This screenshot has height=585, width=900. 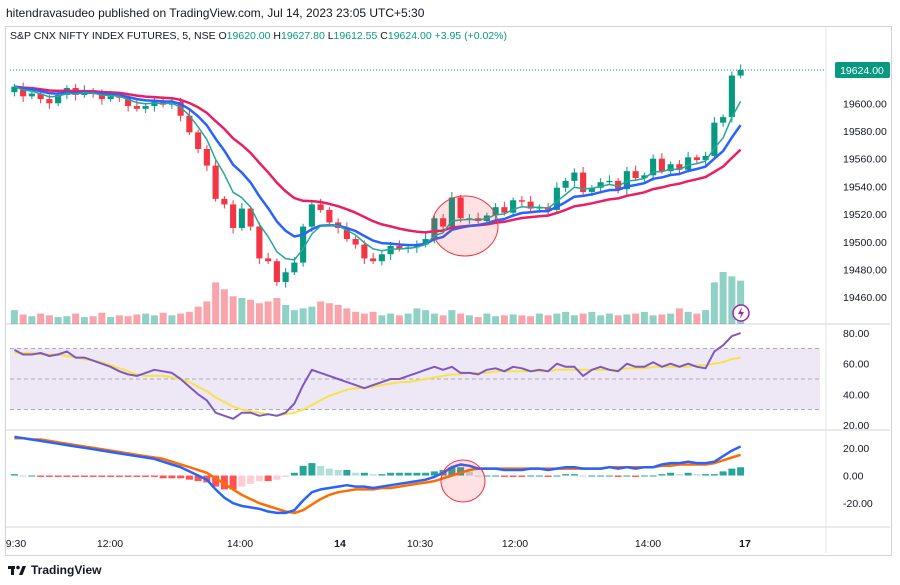 I want to click on time-tick-label: 10:30, so click(x=420, y=544).